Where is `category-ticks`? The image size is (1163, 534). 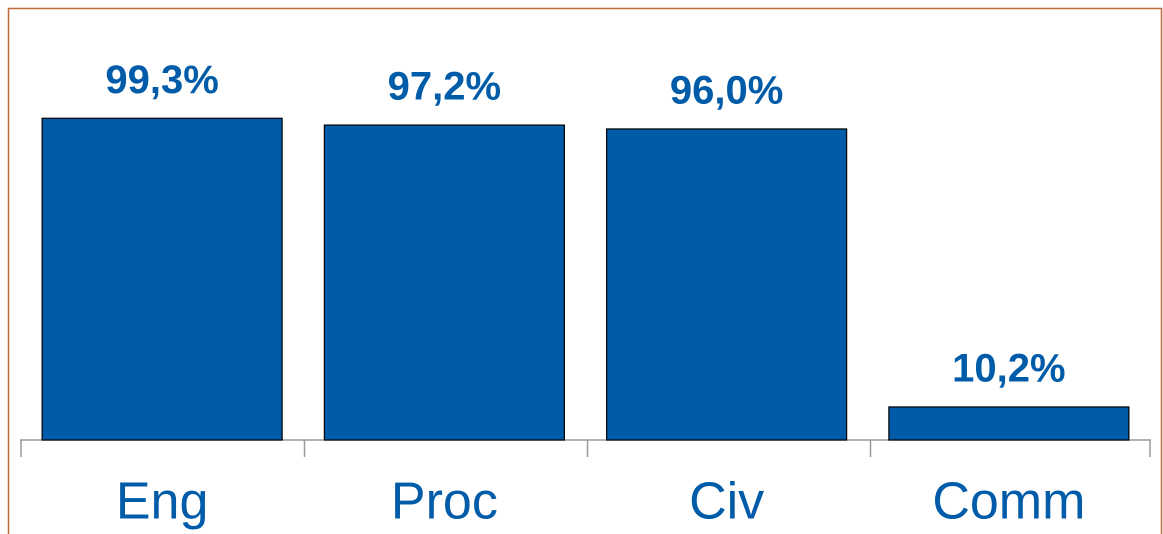
category-ticks is located at coordinates (585, 448).